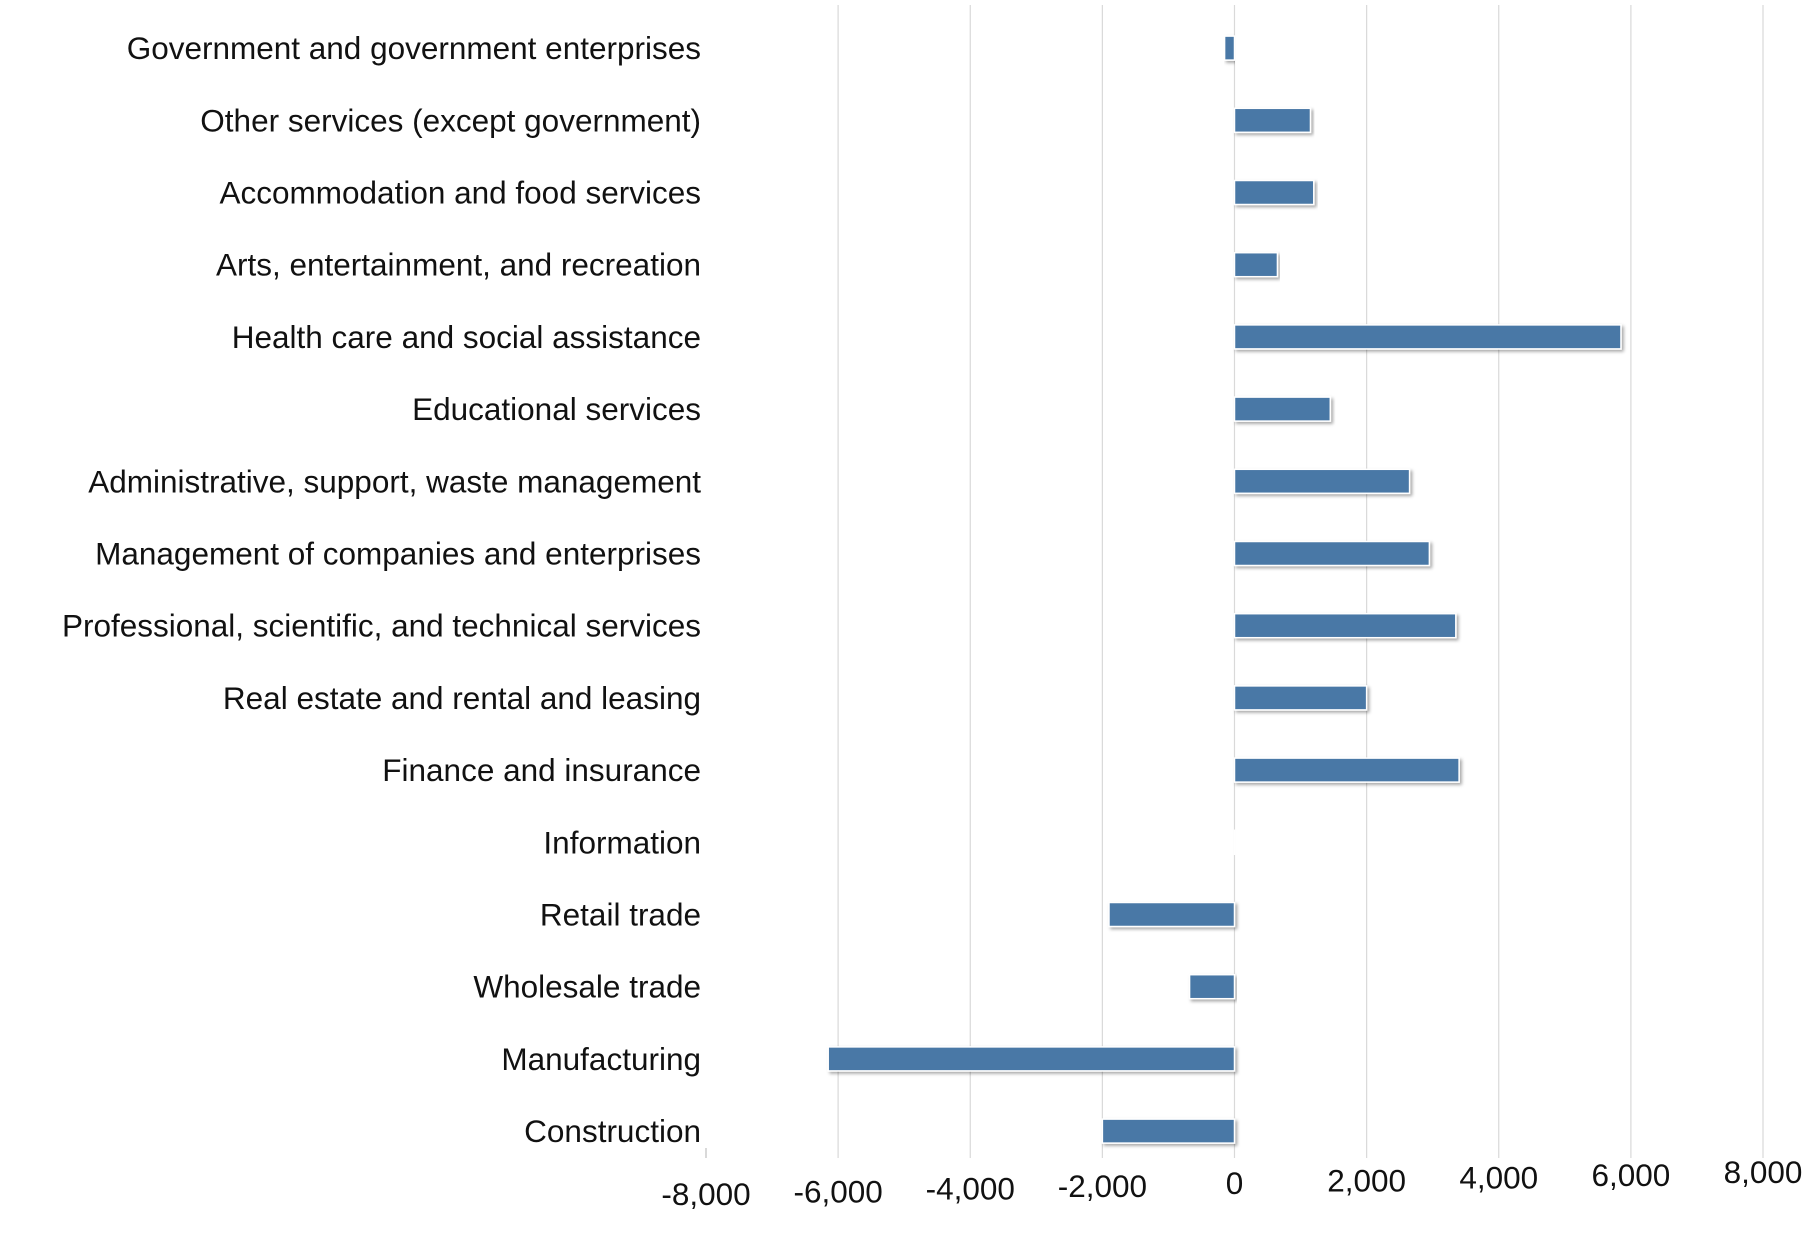  I want to click on category-label: Retail trade, so click(620, 915).